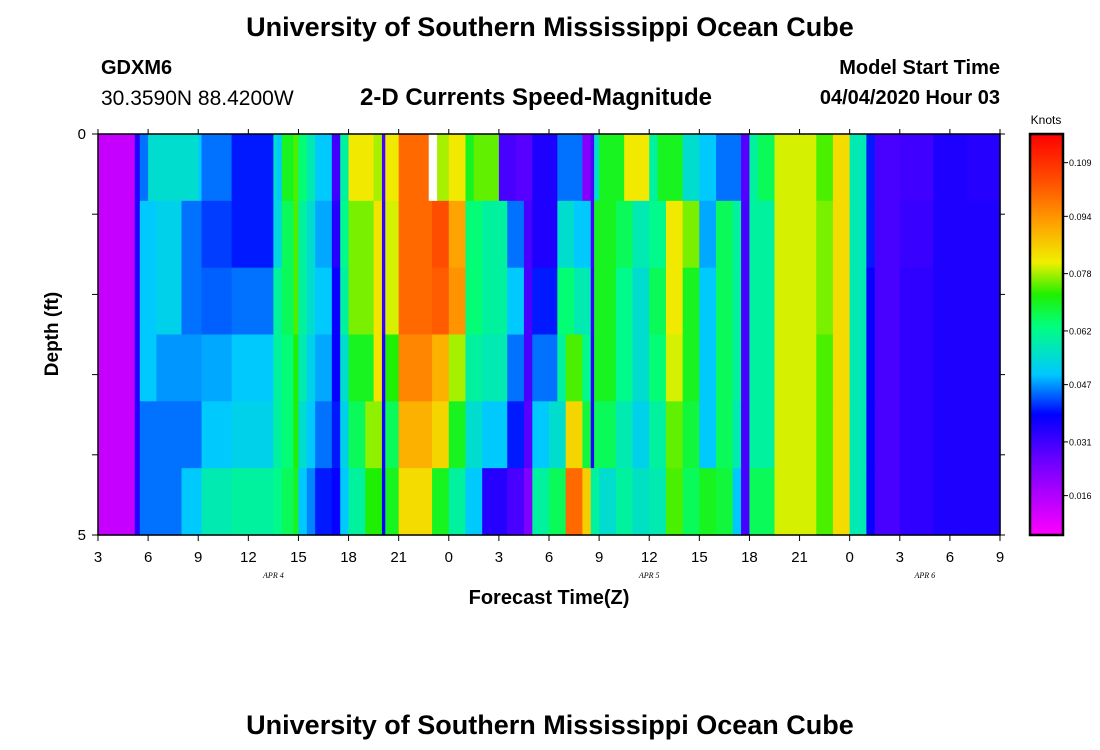 The width and height of the screenshot is (1100, 750). Describe the element at coordinates (433, 167) in the screenshot. I see `missing-data-cell` at that location.